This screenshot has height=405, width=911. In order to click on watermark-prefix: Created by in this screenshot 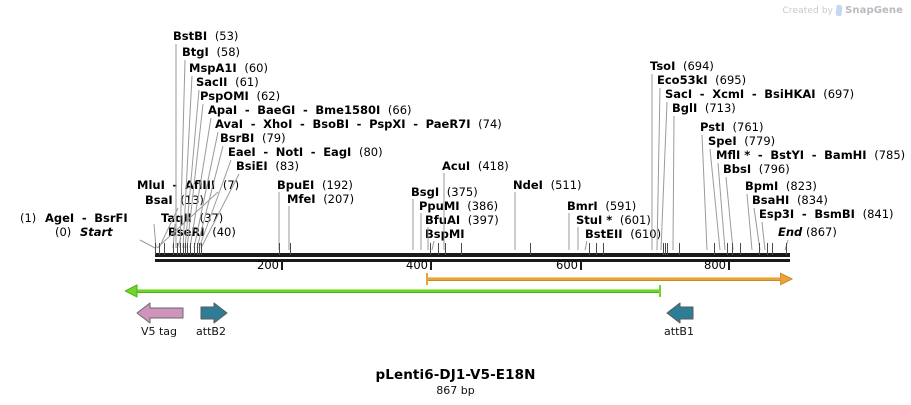, I will do `click(808, 10)`.